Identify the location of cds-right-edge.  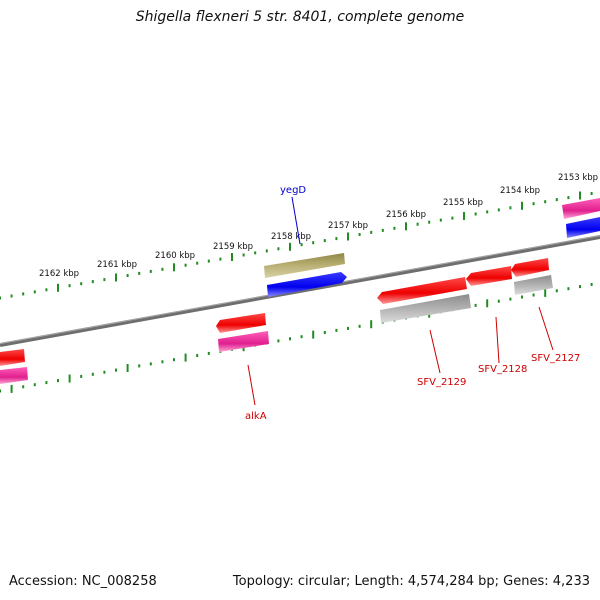
(583, 227).